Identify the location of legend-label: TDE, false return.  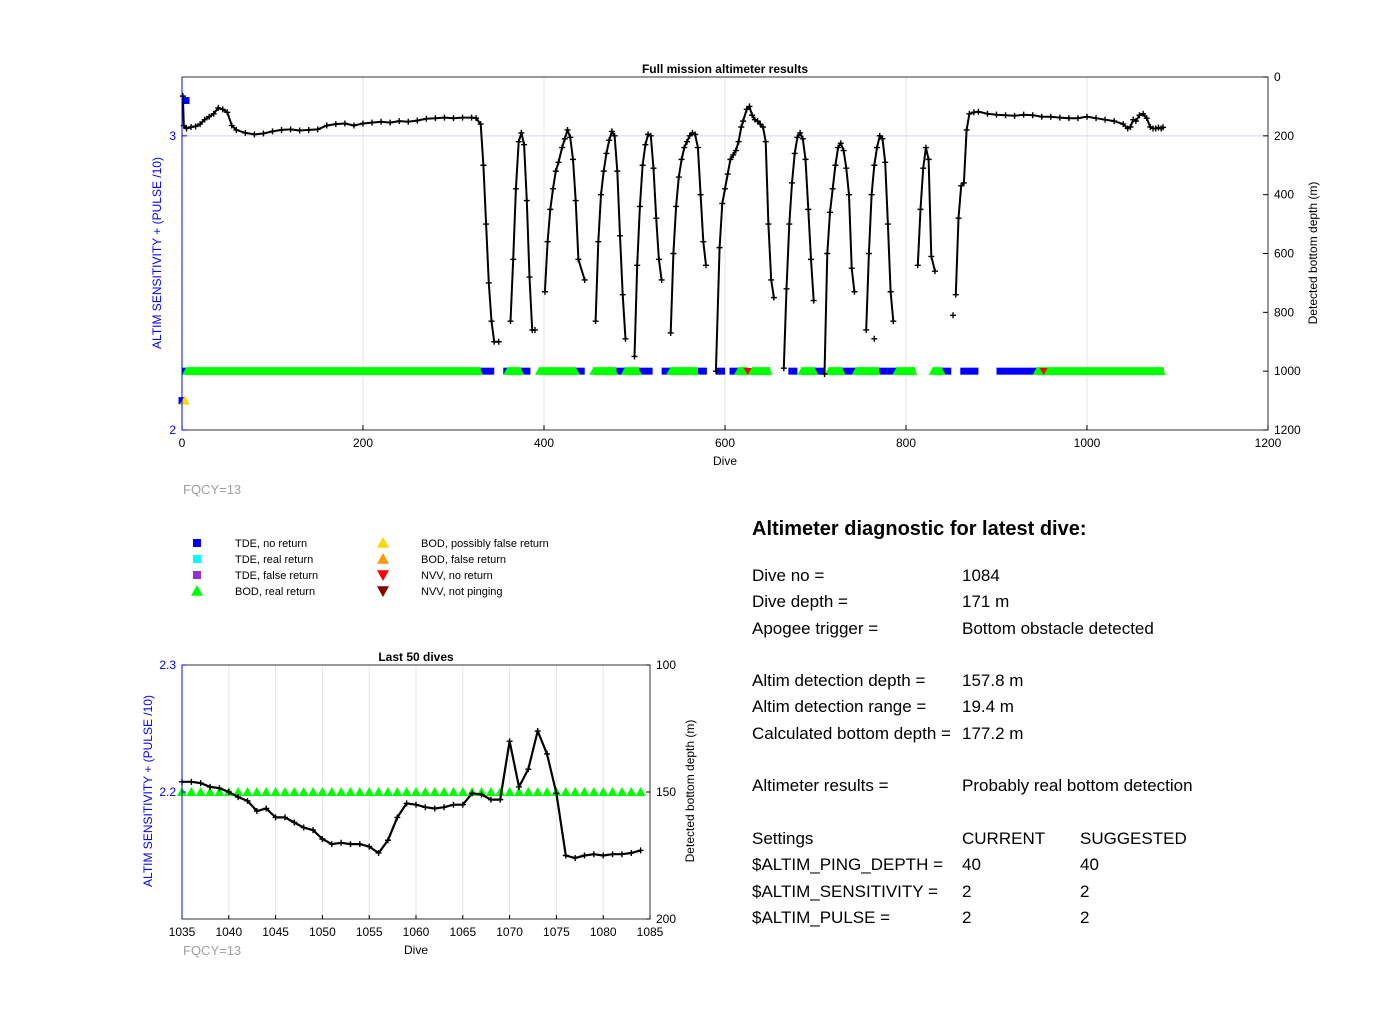
(276, 576).